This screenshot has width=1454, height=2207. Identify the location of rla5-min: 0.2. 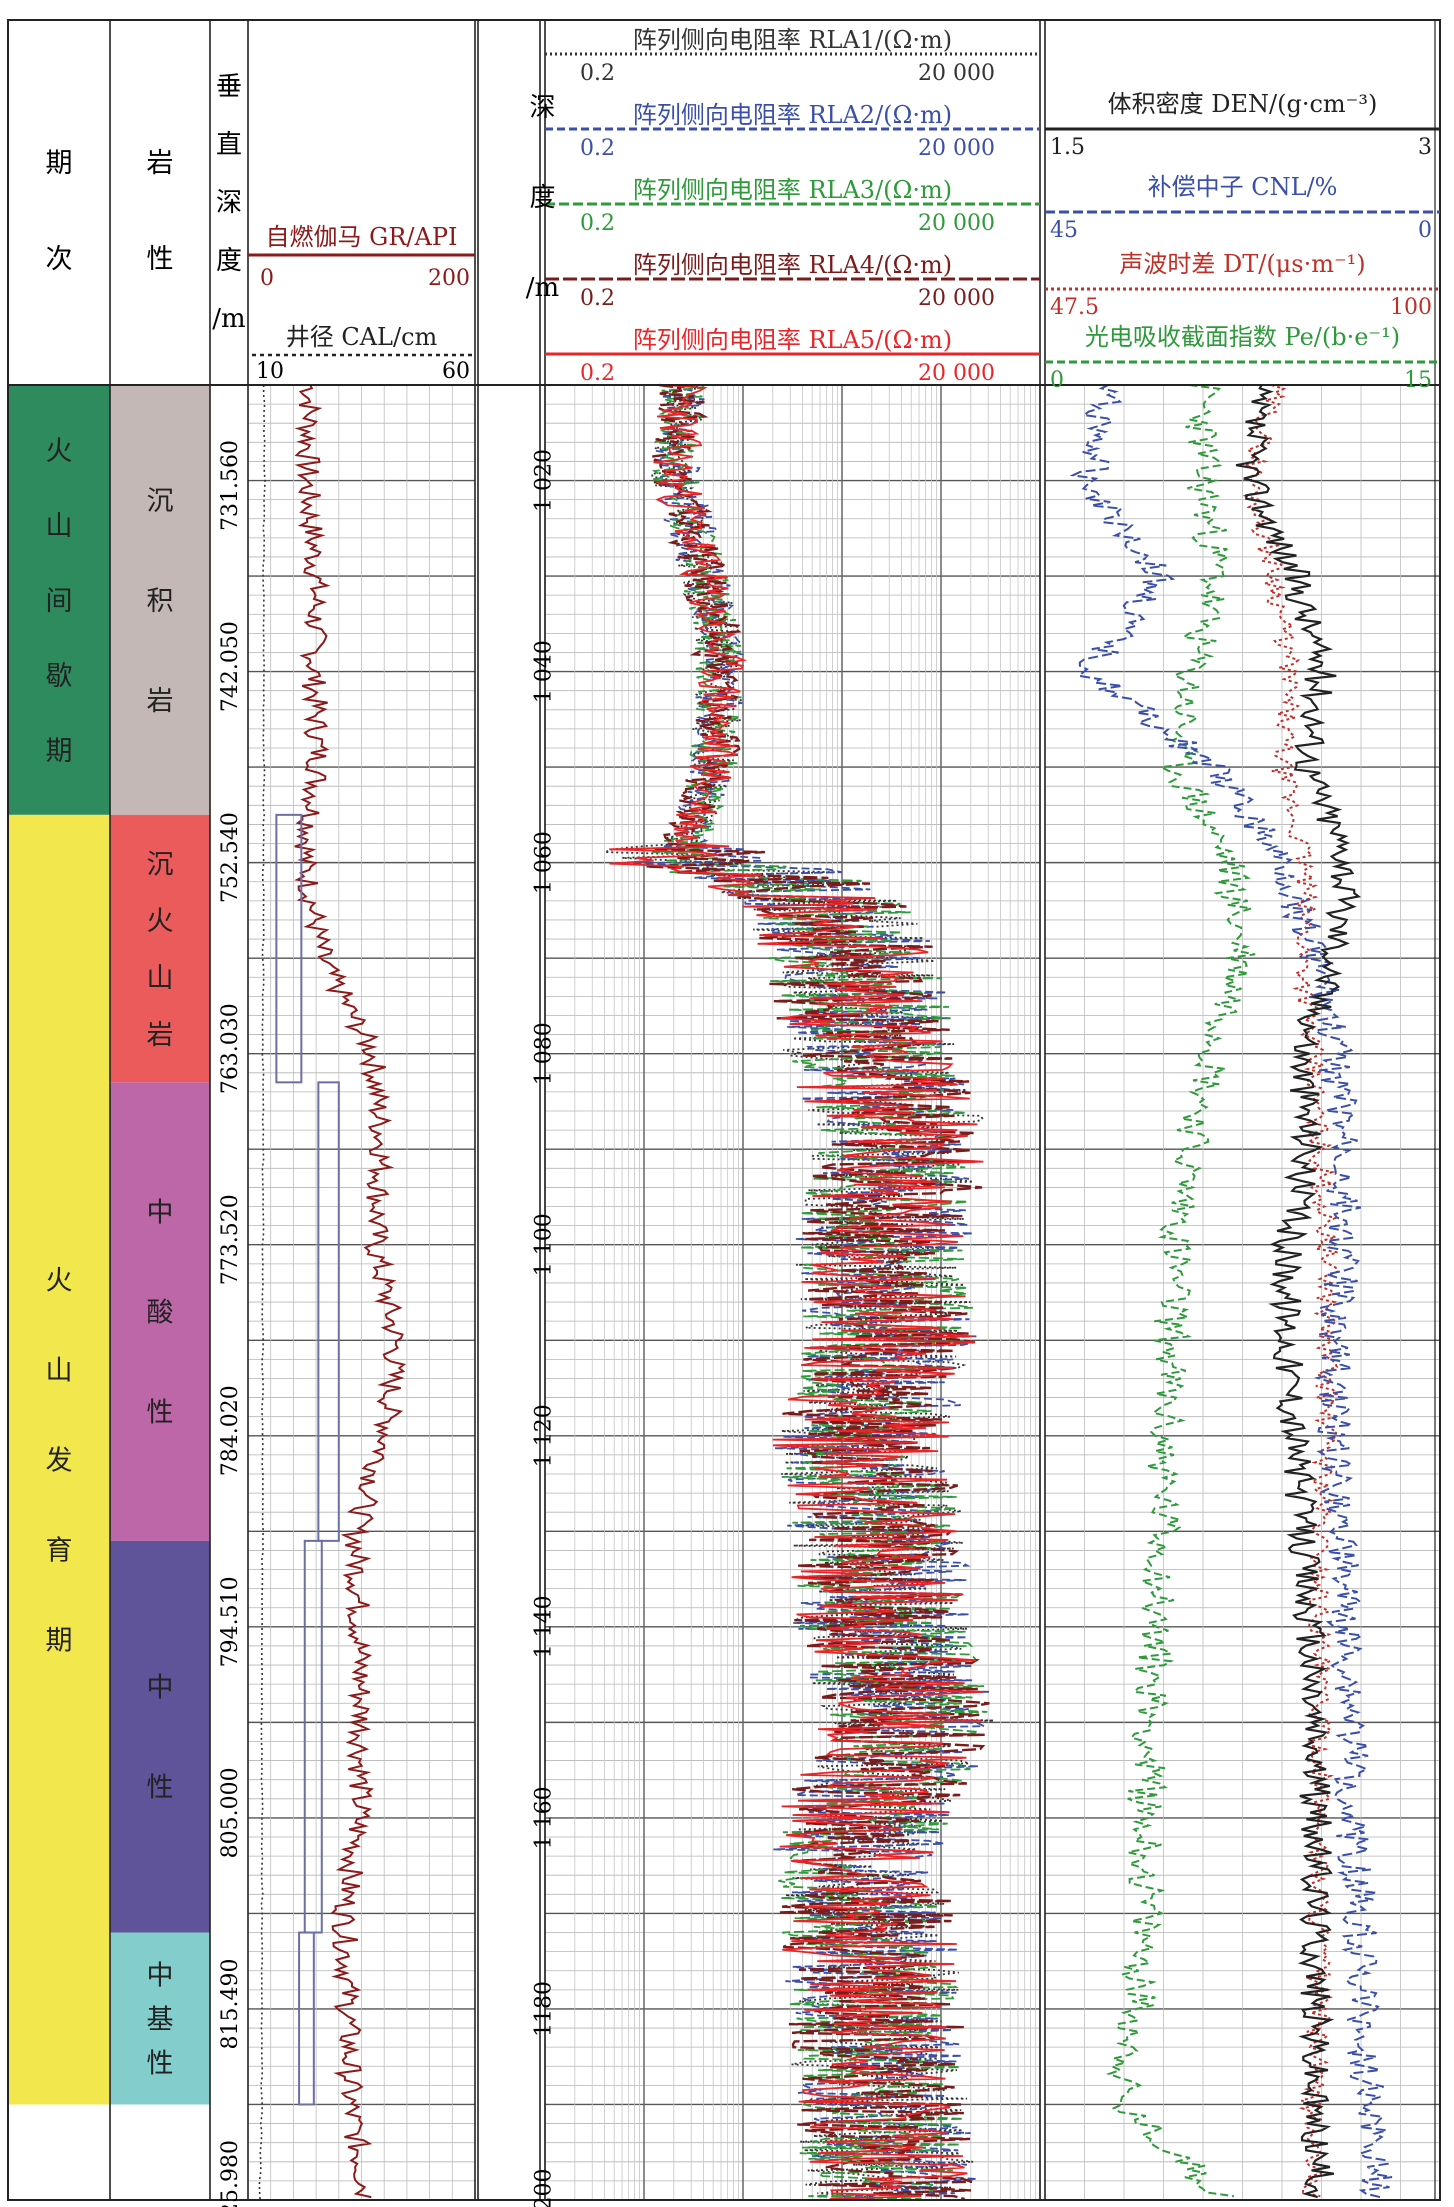
(597, 373).